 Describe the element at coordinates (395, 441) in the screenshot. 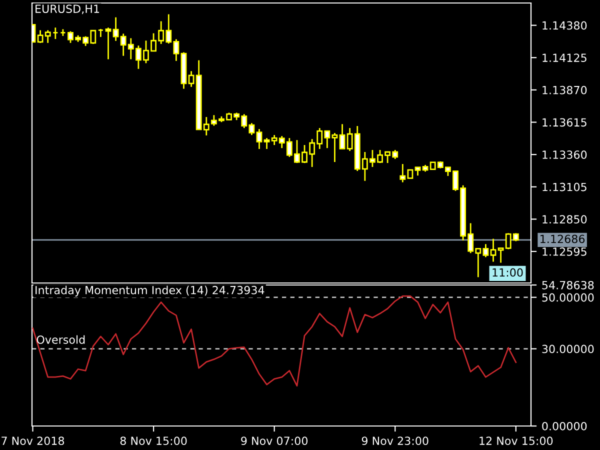

I see `x-tick-label: 9 Nov 23:00` at that location.